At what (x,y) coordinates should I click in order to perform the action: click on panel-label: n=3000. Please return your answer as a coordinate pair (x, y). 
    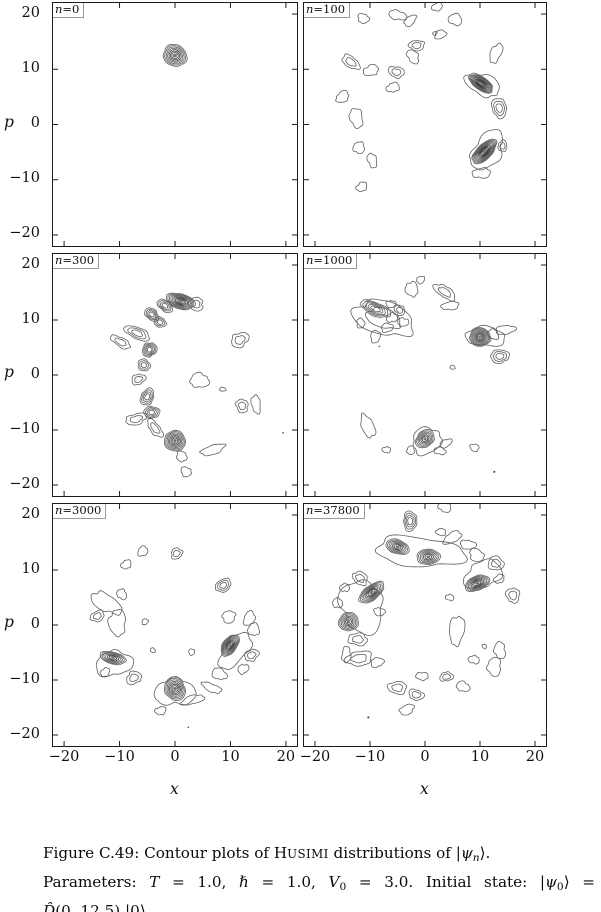
    Looking at the image, I should click on (80, 511).